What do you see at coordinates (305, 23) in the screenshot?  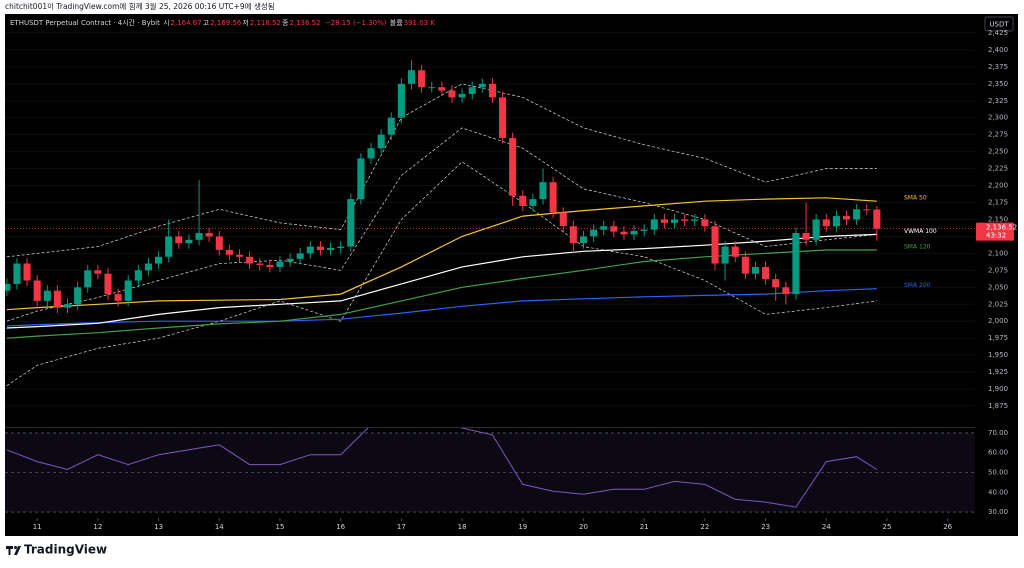 I see `ohlc-value: 2,136.52` at bounding box center [305, 23].